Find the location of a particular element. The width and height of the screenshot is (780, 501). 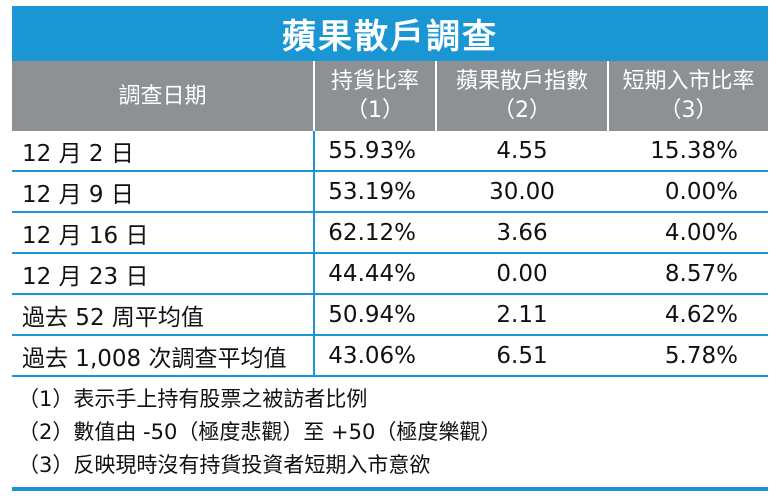

entry-ratio-cell: 0.00% is located at coordinates (688, 192).